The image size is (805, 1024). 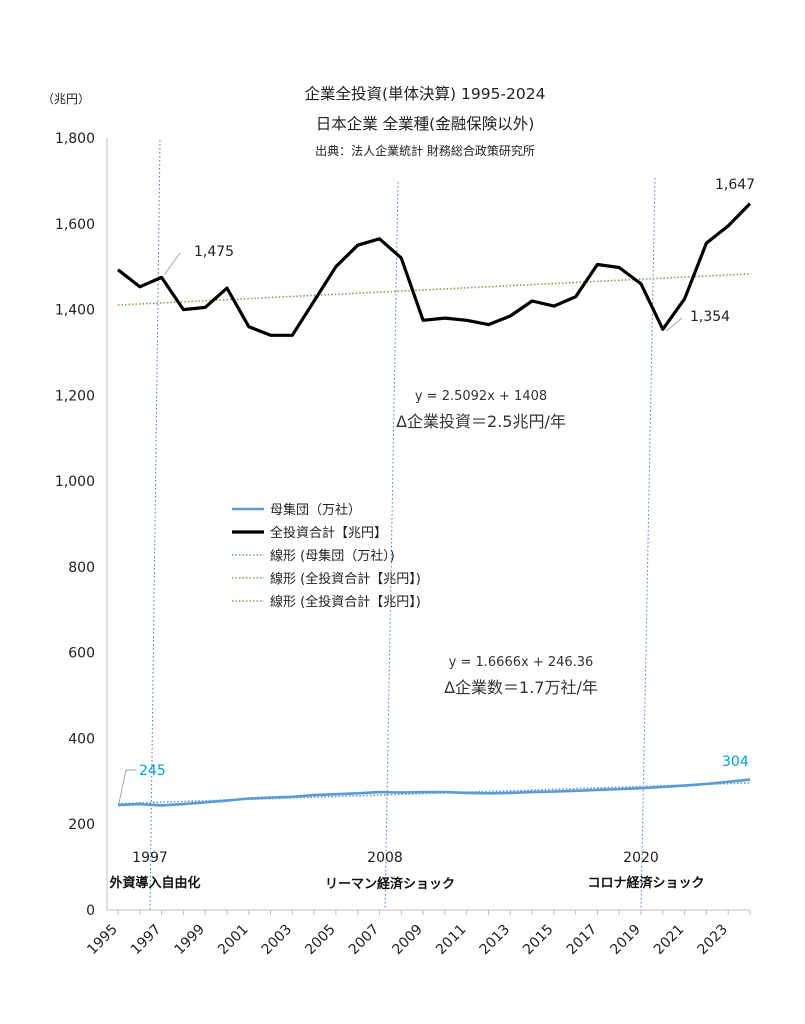 What do you see at coordinates (364, 940) in the screenshot?
I see `x-tick-label: 2007` at bounding box center [364, 940].